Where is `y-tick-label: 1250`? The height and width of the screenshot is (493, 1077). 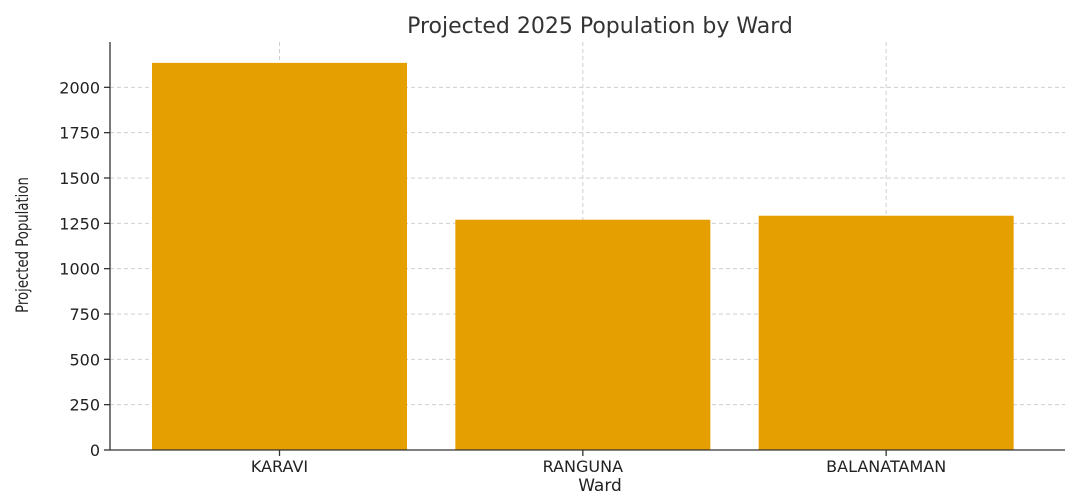
y-tick-label: 1250 is located at coordinates (79, 223).